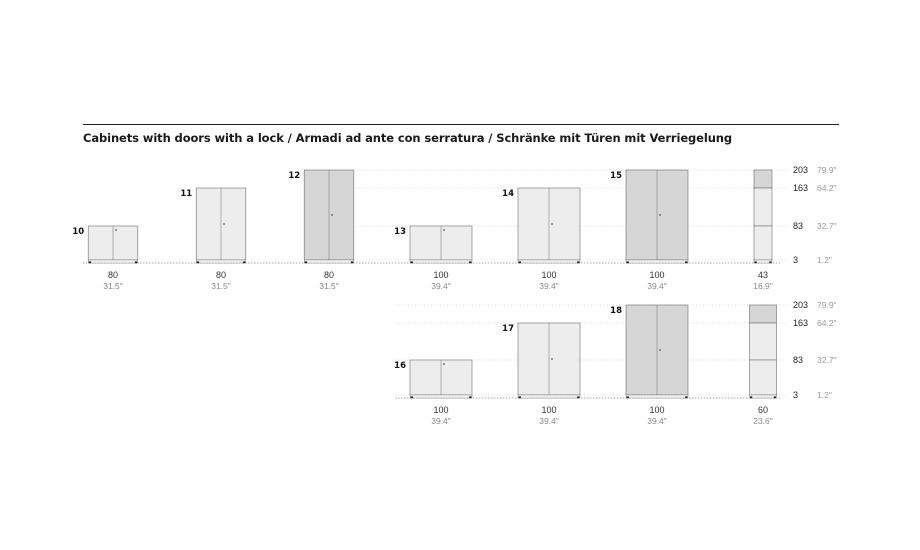 The height and width of the screenshot is (550, 920). What do you see at coordinates (616, 311) in the screenshot?
I see `cabinet-number-label: 18` at bounding box center [616, 311].